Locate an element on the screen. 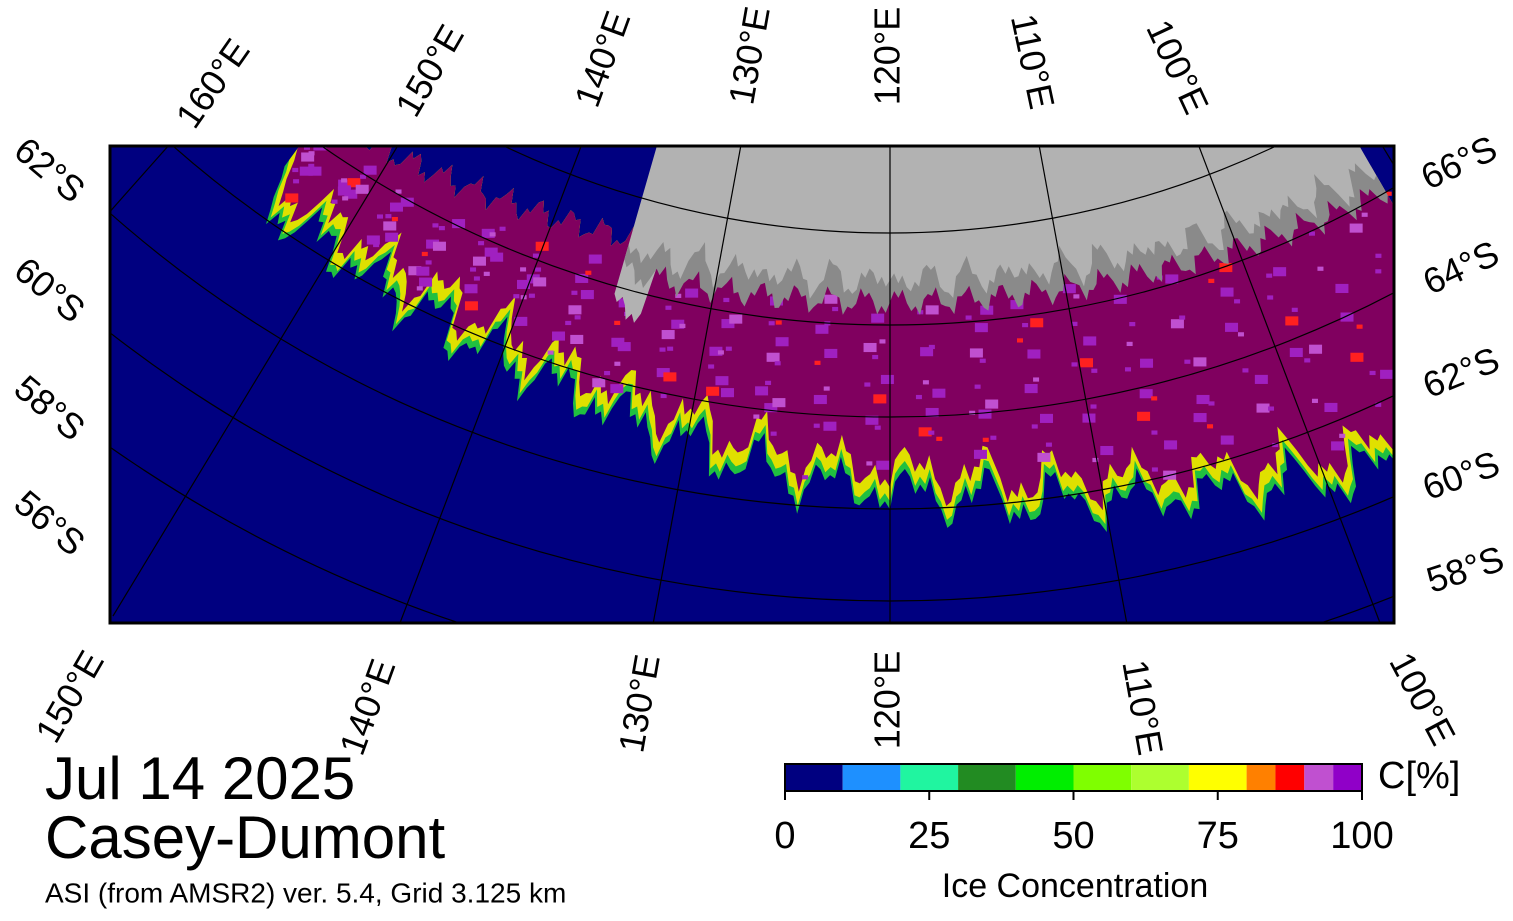  date: Jul 14 2025 is located at coordinates (200, 778).